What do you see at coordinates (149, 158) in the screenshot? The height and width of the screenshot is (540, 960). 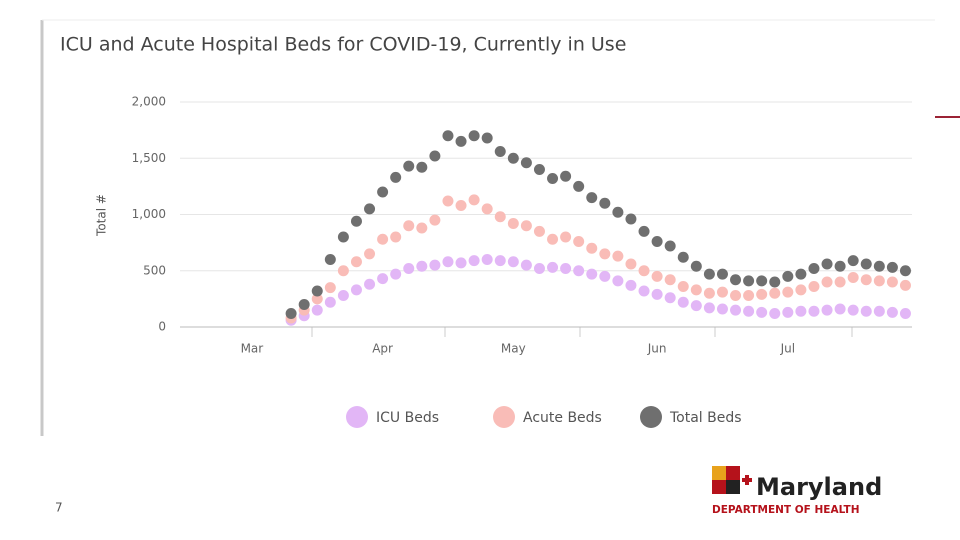 I see `y-tick-label: 1,500` at bounding box center [149, 158].